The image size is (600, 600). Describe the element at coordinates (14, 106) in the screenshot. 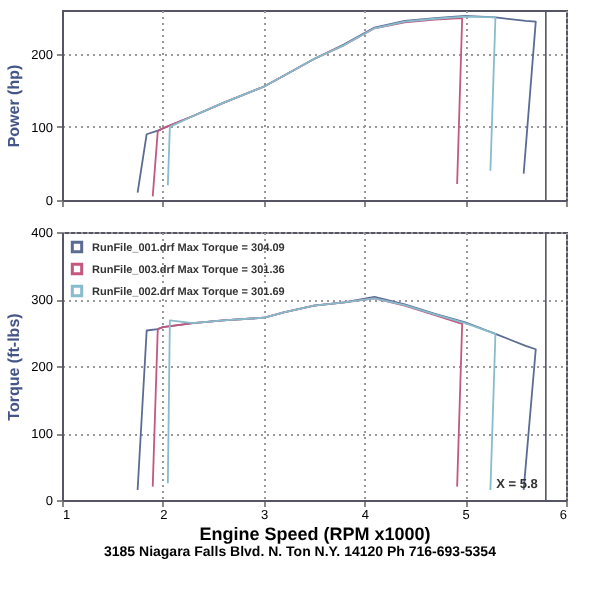

I see `y-axis-title: Power (hp)` at that location.